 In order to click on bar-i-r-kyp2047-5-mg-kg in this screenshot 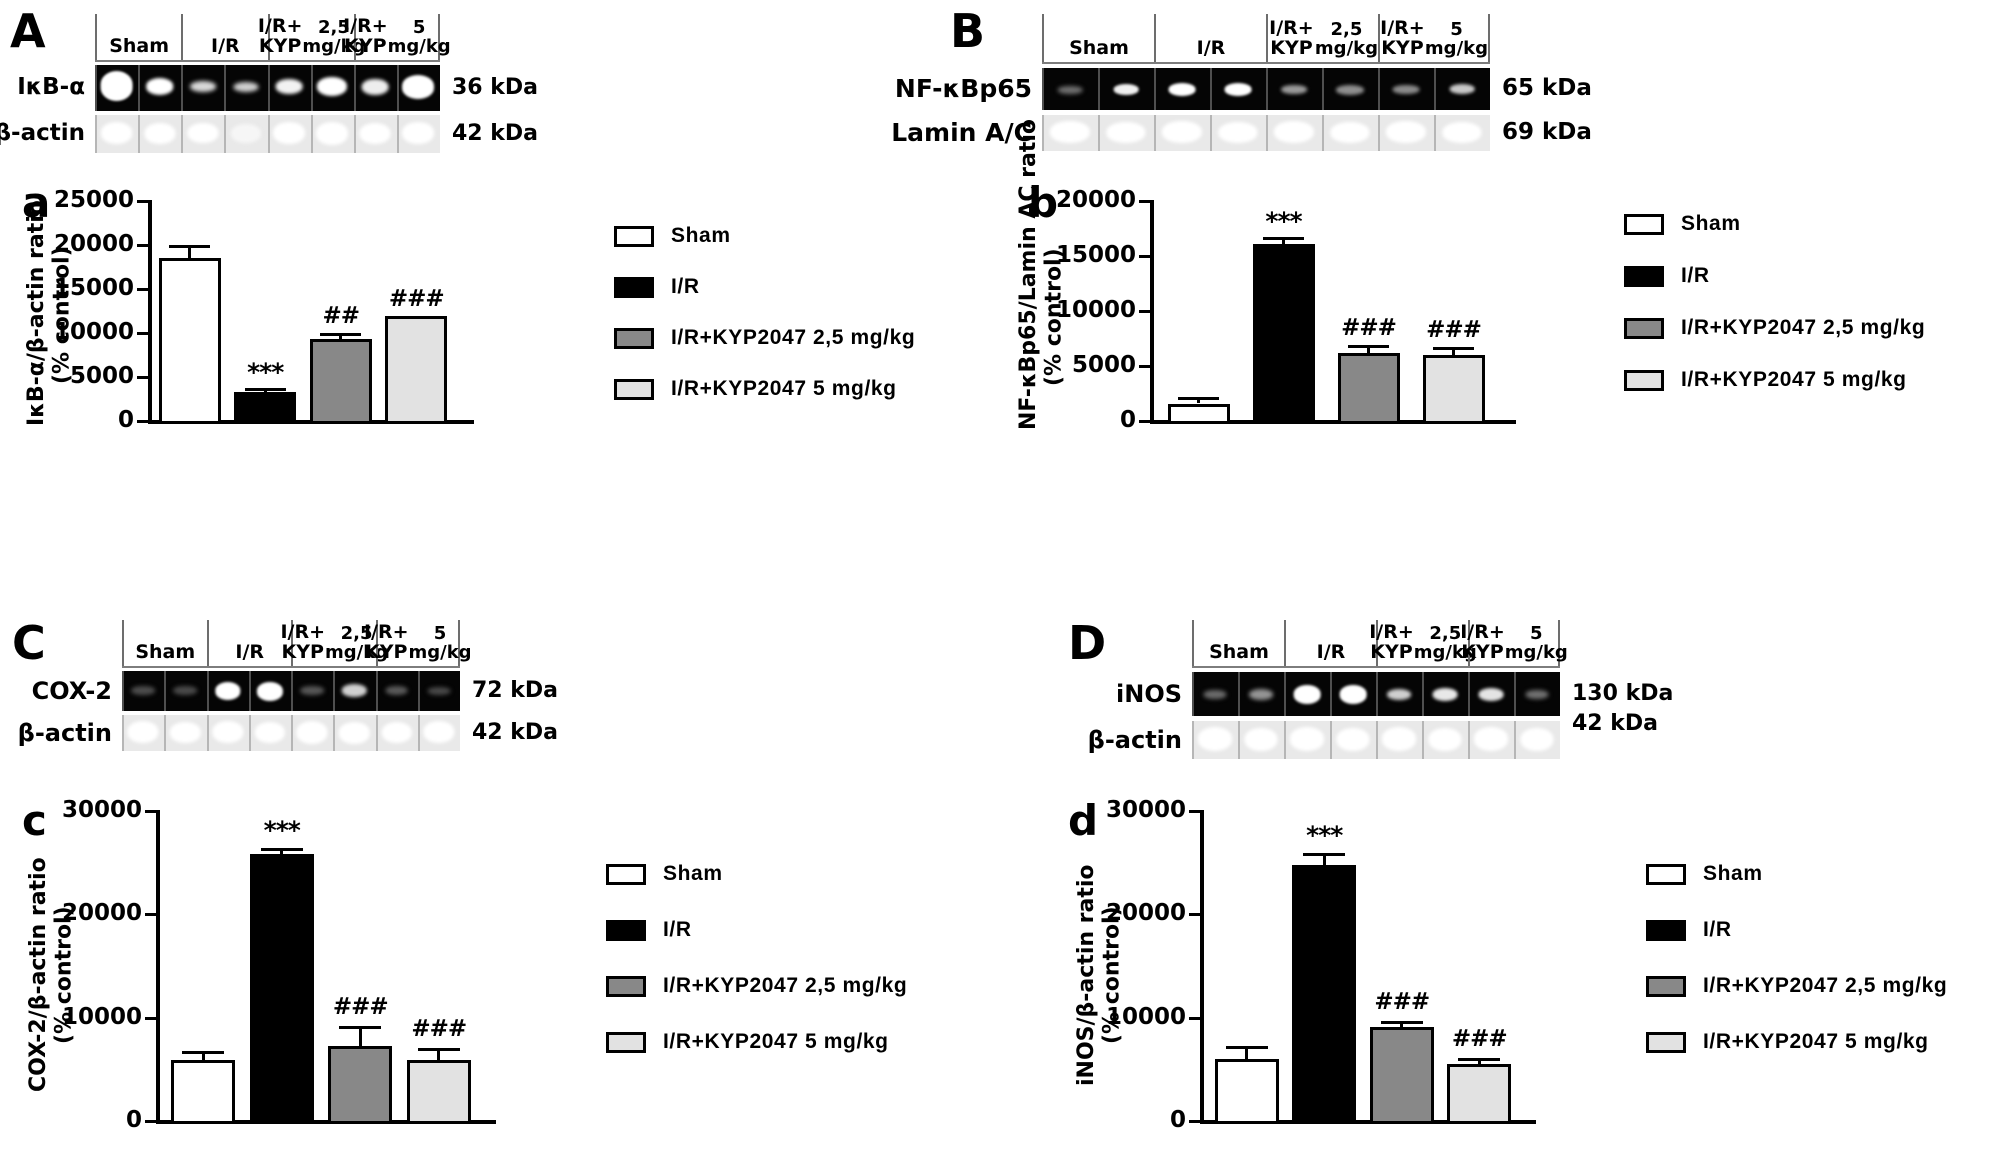, I will do `click(1453, 389)`.